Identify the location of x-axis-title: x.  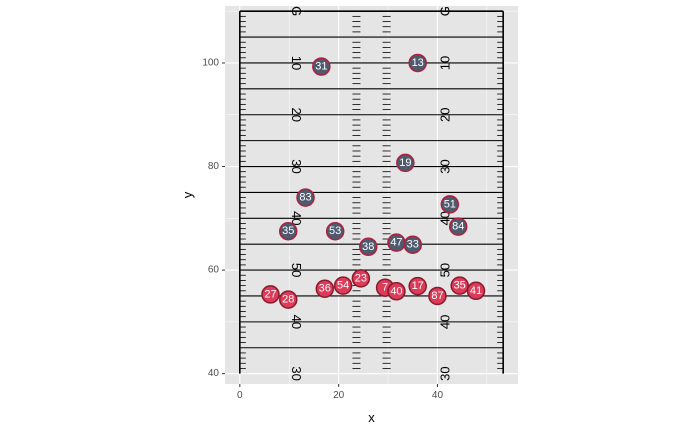
(371, 417).